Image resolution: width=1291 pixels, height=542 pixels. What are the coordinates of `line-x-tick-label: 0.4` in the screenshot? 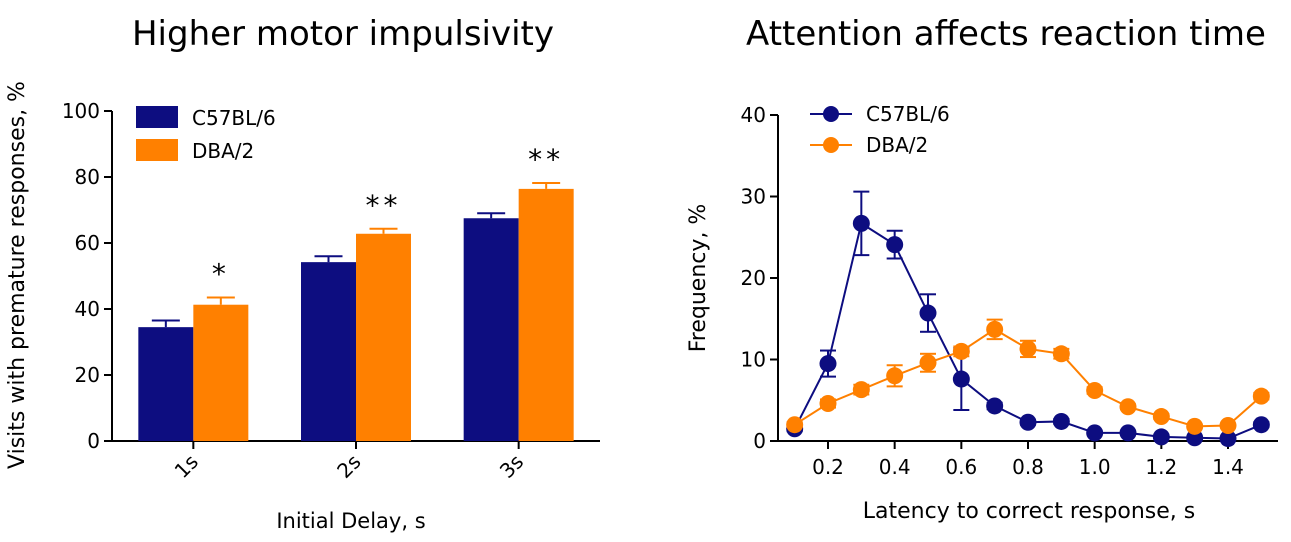 It's located at (895, 467).